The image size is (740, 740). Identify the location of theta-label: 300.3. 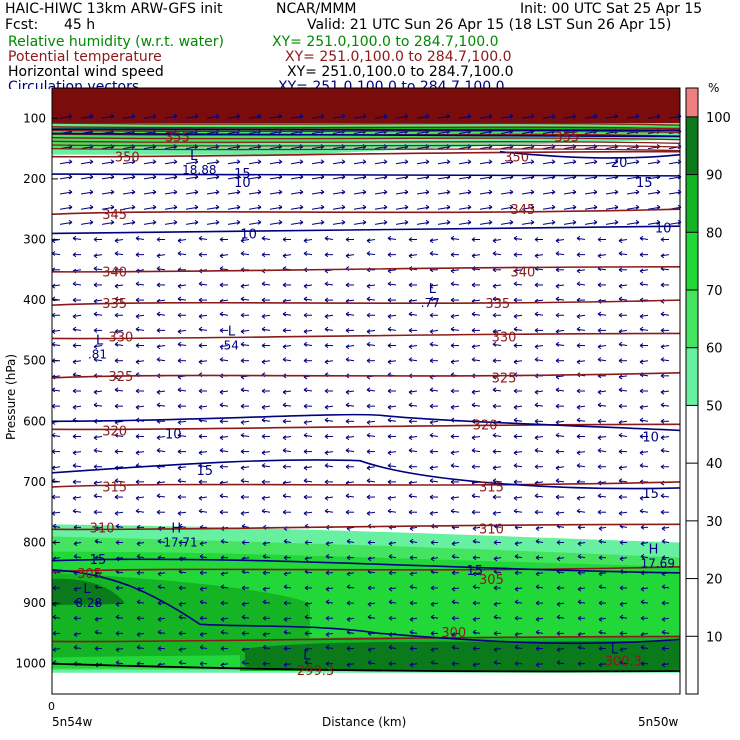
(623, 662).